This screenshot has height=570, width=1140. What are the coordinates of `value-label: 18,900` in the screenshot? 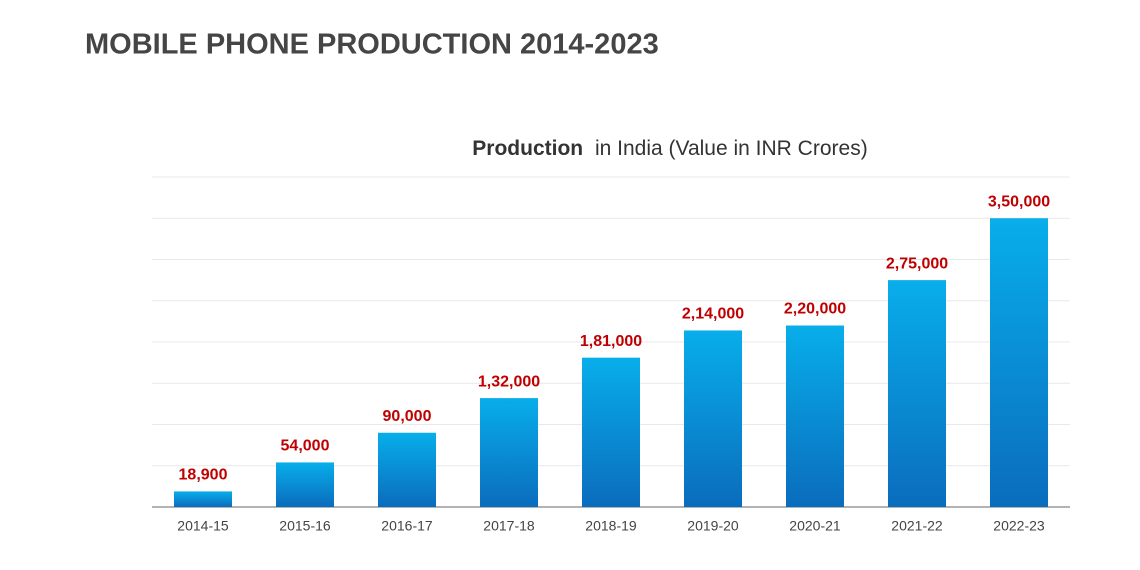 It's located at (203, 475).